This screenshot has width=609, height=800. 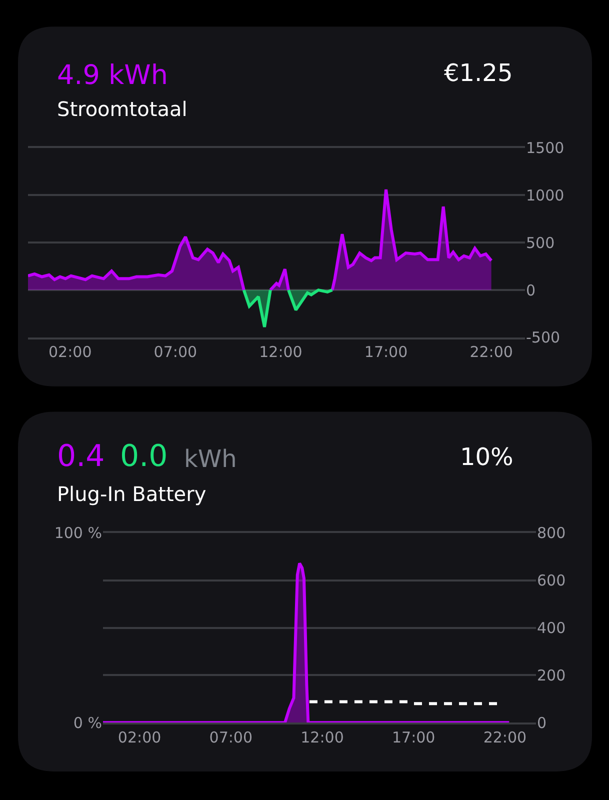 I want to click on y-tick-label: 1500, so click(x=545, y=148).